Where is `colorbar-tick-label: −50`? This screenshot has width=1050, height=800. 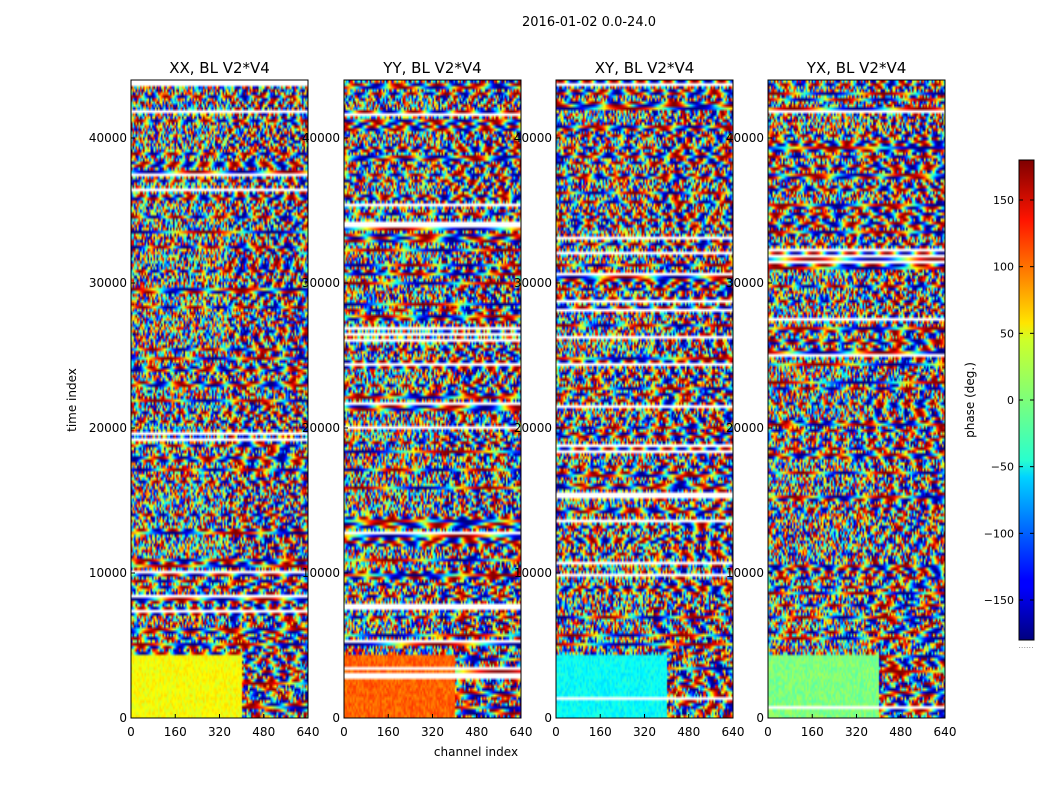 colorbar-tick-label: −50 is located at coordinates (1002, 467).